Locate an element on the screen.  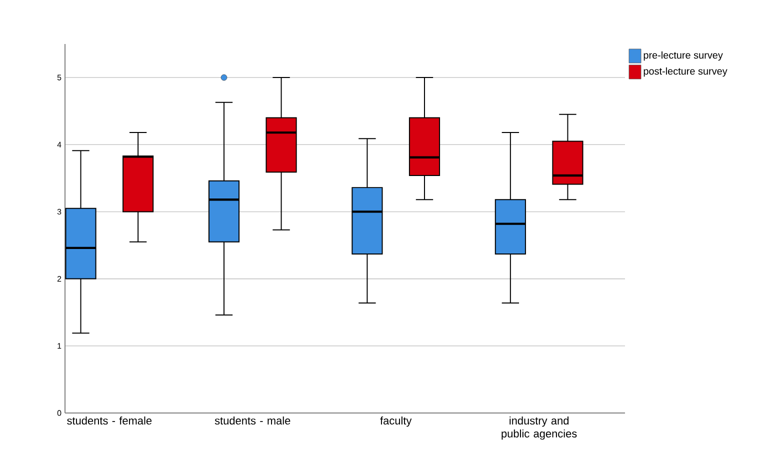
x-tick-label: industry and public agencies is located at coordinates (539, 428).